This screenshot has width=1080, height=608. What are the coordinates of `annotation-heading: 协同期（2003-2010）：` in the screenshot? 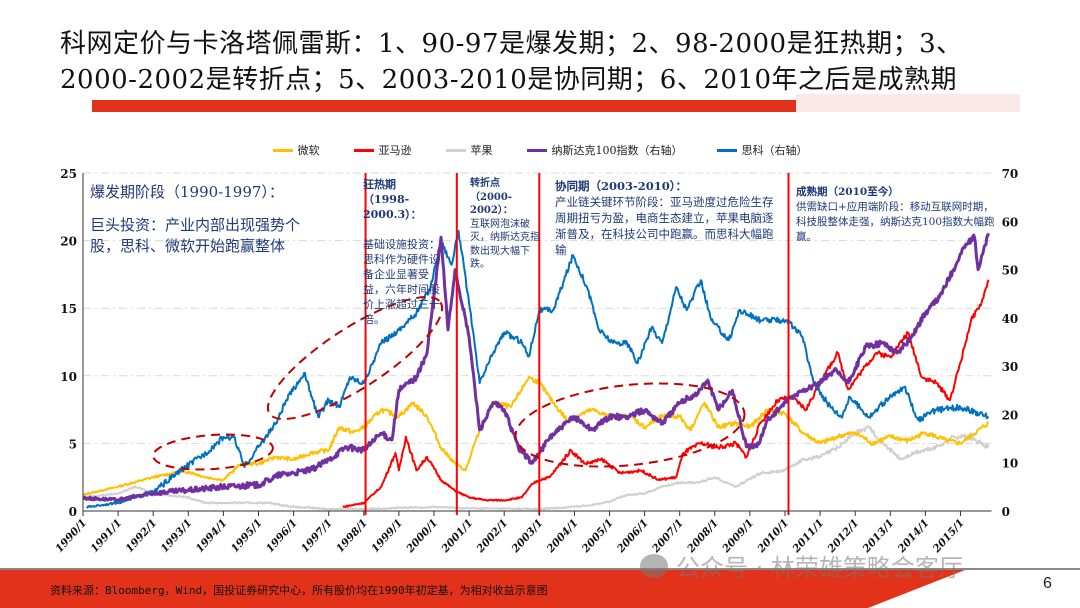 It's located at (621, 186).